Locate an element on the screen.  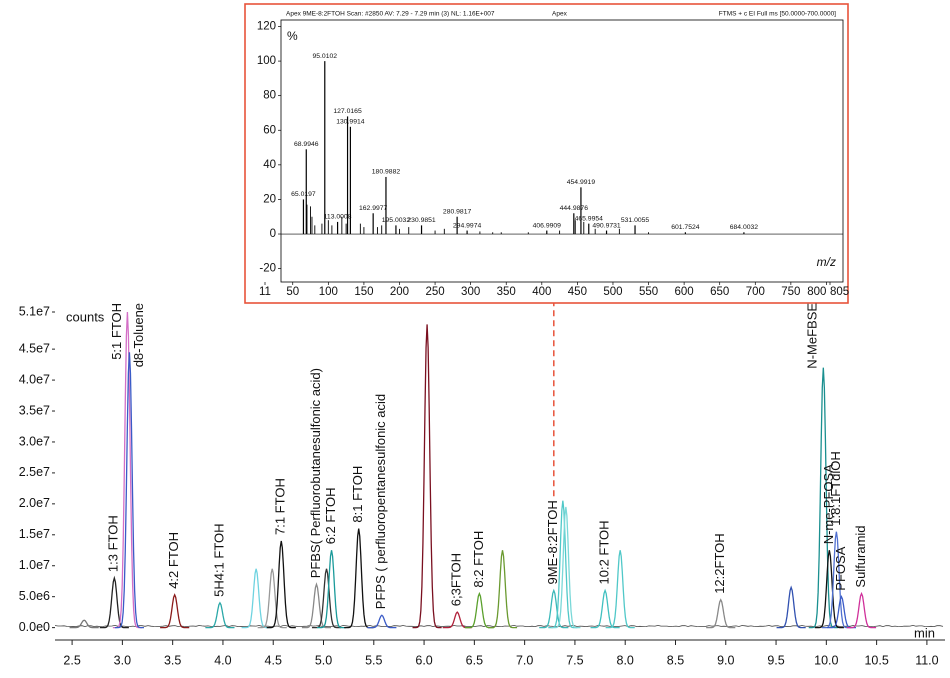
inset-y-tick-label: 60 is located at coordinates (269, 130).